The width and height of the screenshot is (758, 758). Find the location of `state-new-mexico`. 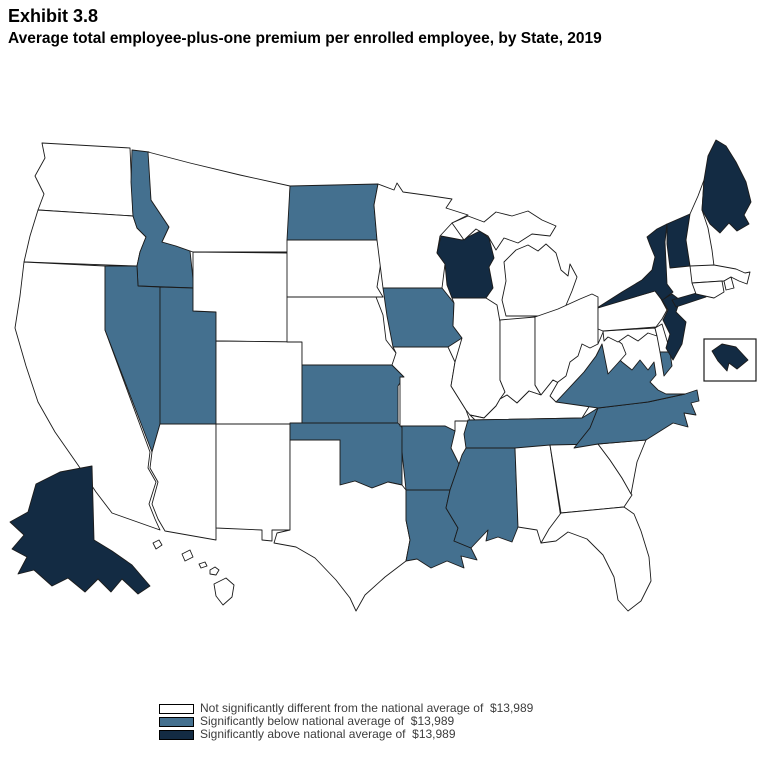

state-new-mexico is located at coordinates (253, 482).